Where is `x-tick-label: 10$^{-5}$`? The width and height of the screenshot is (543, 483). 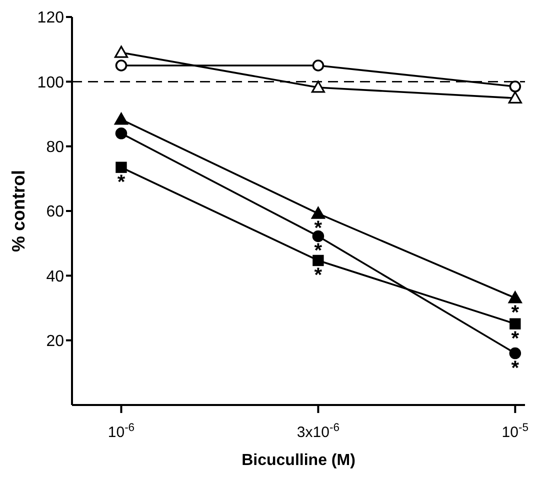 x-tick-label: 10$^{-5}$ is located at coordinates (515, 431).